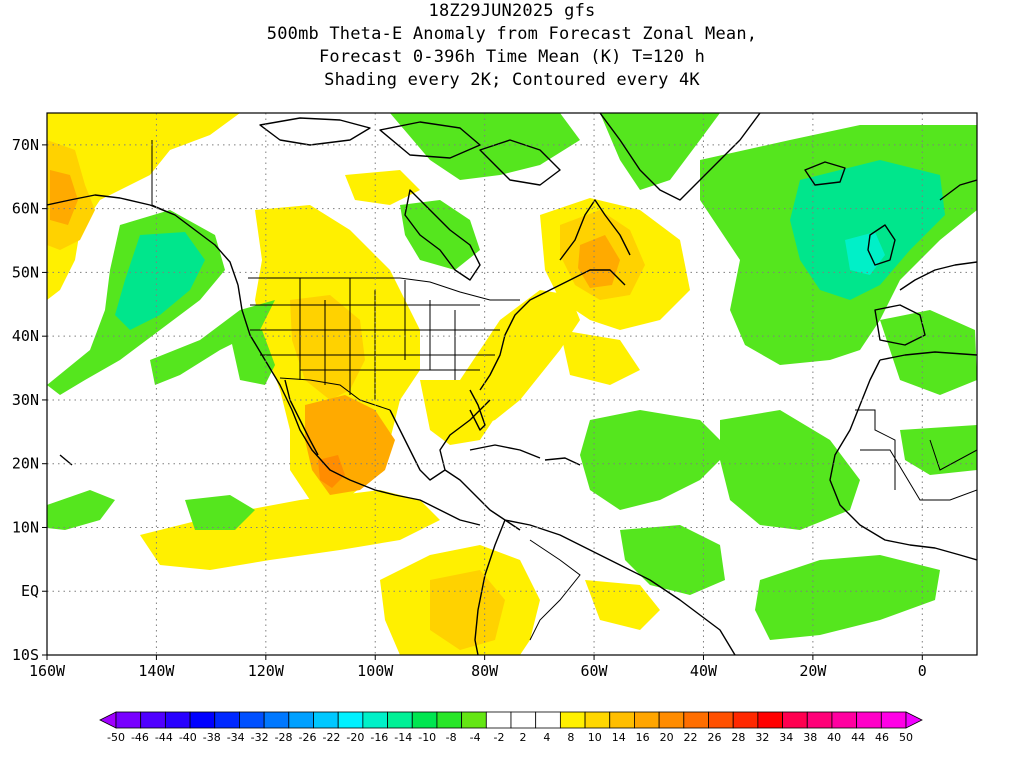  I want to click on warm-anomaly-east-pacific, so click(290, 530).